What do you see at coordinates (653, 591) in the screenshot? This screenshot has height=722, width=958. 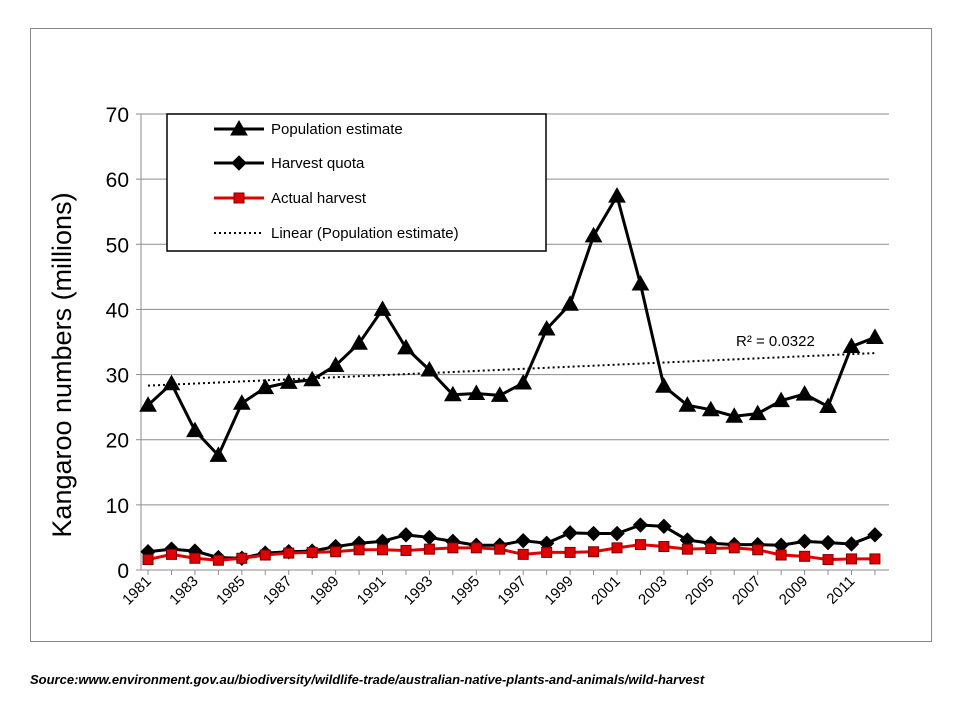 I see `x-tick-label: 2003` at bounding box center [653, 591].